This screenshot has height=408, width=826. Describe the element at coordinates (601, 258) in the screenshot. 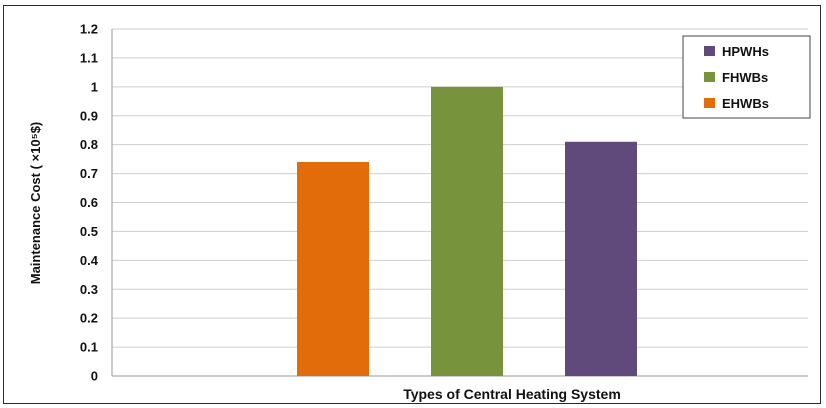

I see `bar-hpwhs` at that location.